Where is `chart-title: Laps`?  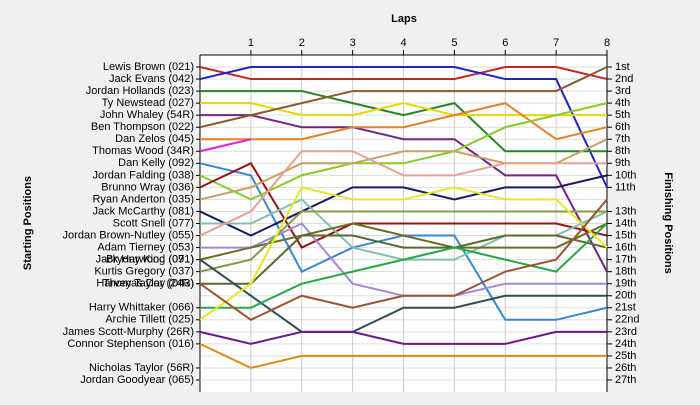 chart-title: Laps is located at coordinates (404, 19).